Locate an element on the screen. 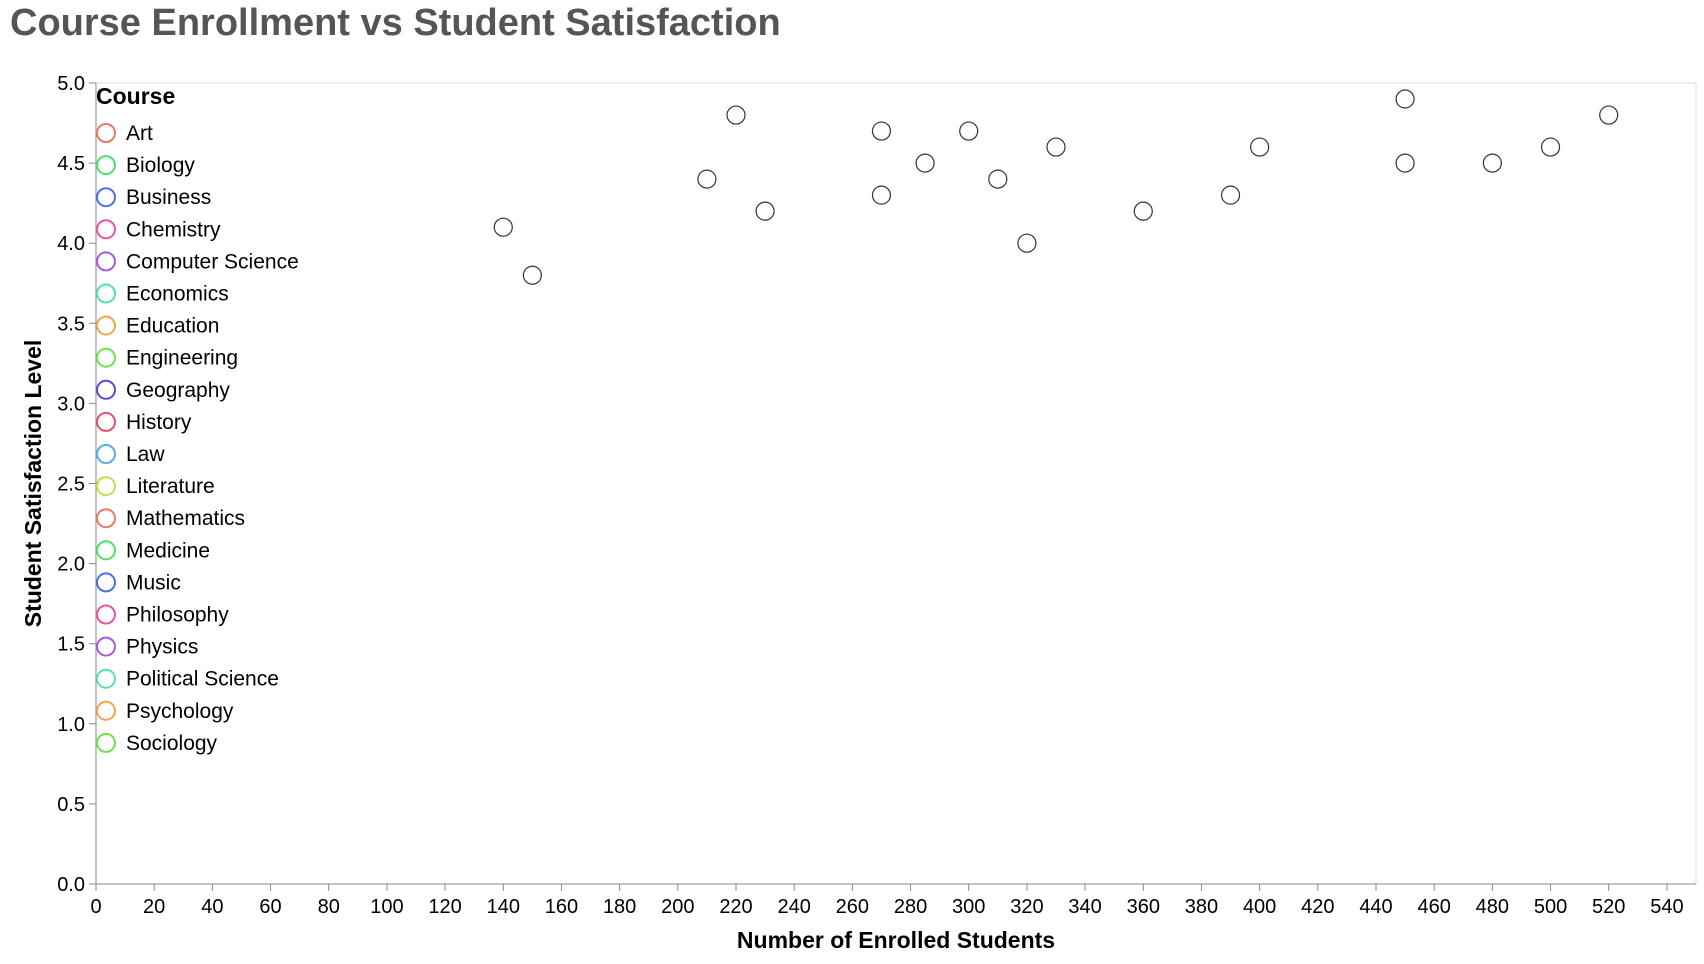 This screenshot has width=1704, height=964. x-tick-label: 120 is located at coordinates (444, 907).